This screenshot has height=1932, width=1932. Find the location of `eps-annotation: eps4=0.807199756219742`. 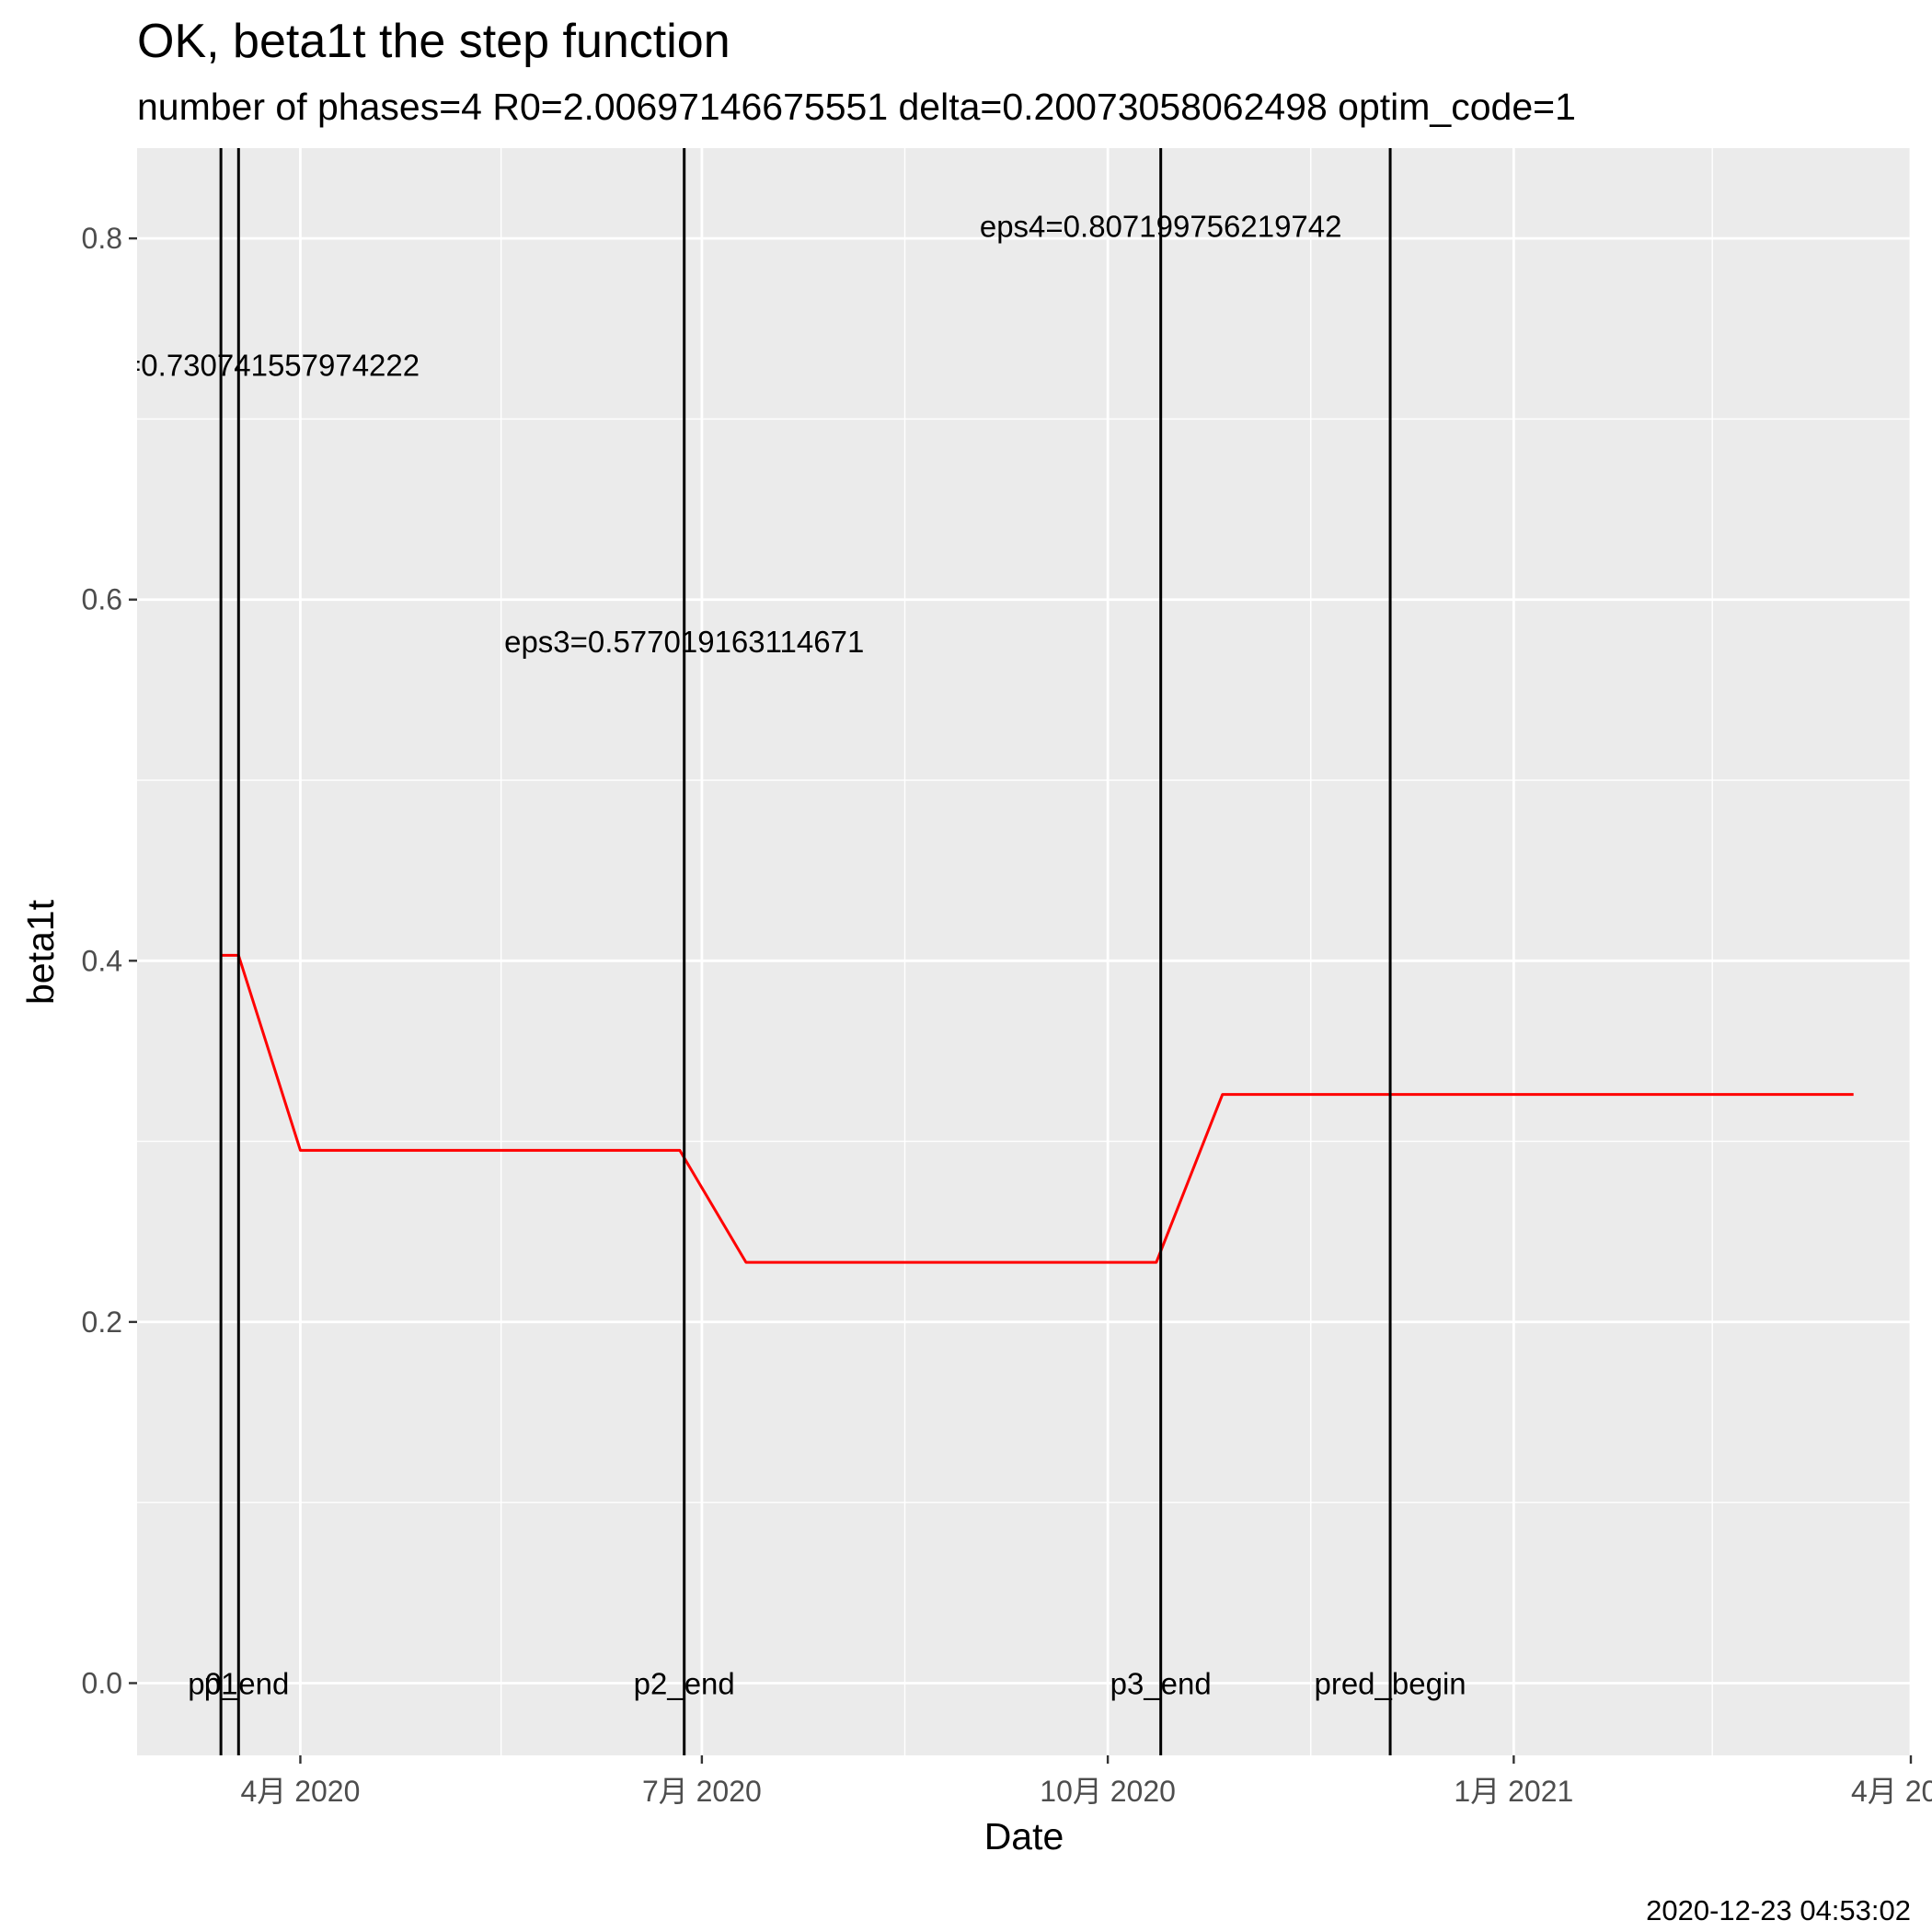

eps-annotation: eps4=0.807199756219742 is located at coordinates (1161, 226).